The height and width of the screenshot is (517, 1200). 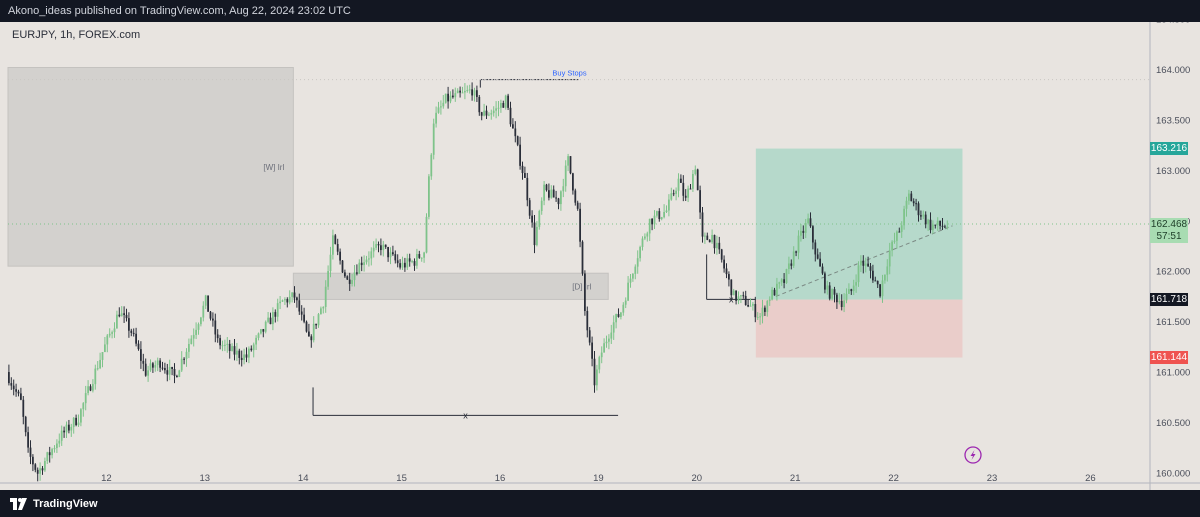 What do you see at coordinates (76, 35) in the screenshot?
I see `symbol-label: EURJPY, 1h, FOREX.com` at bounding box center [76, 35].